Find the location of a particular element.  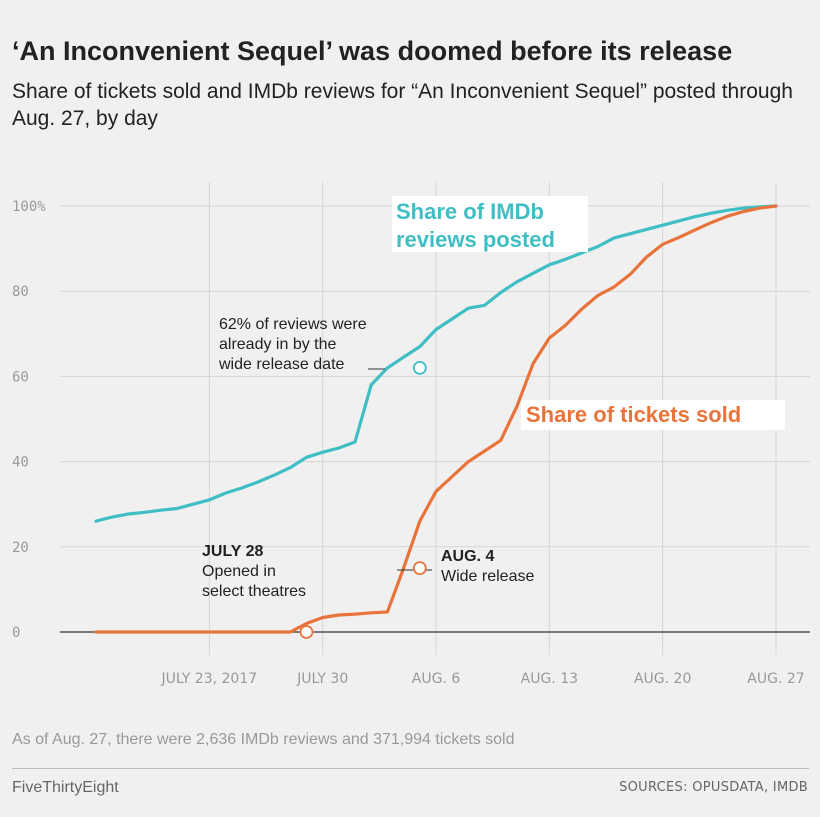

x-tick-label: JULY 23, 2017 is located at coordinates (208, 679).